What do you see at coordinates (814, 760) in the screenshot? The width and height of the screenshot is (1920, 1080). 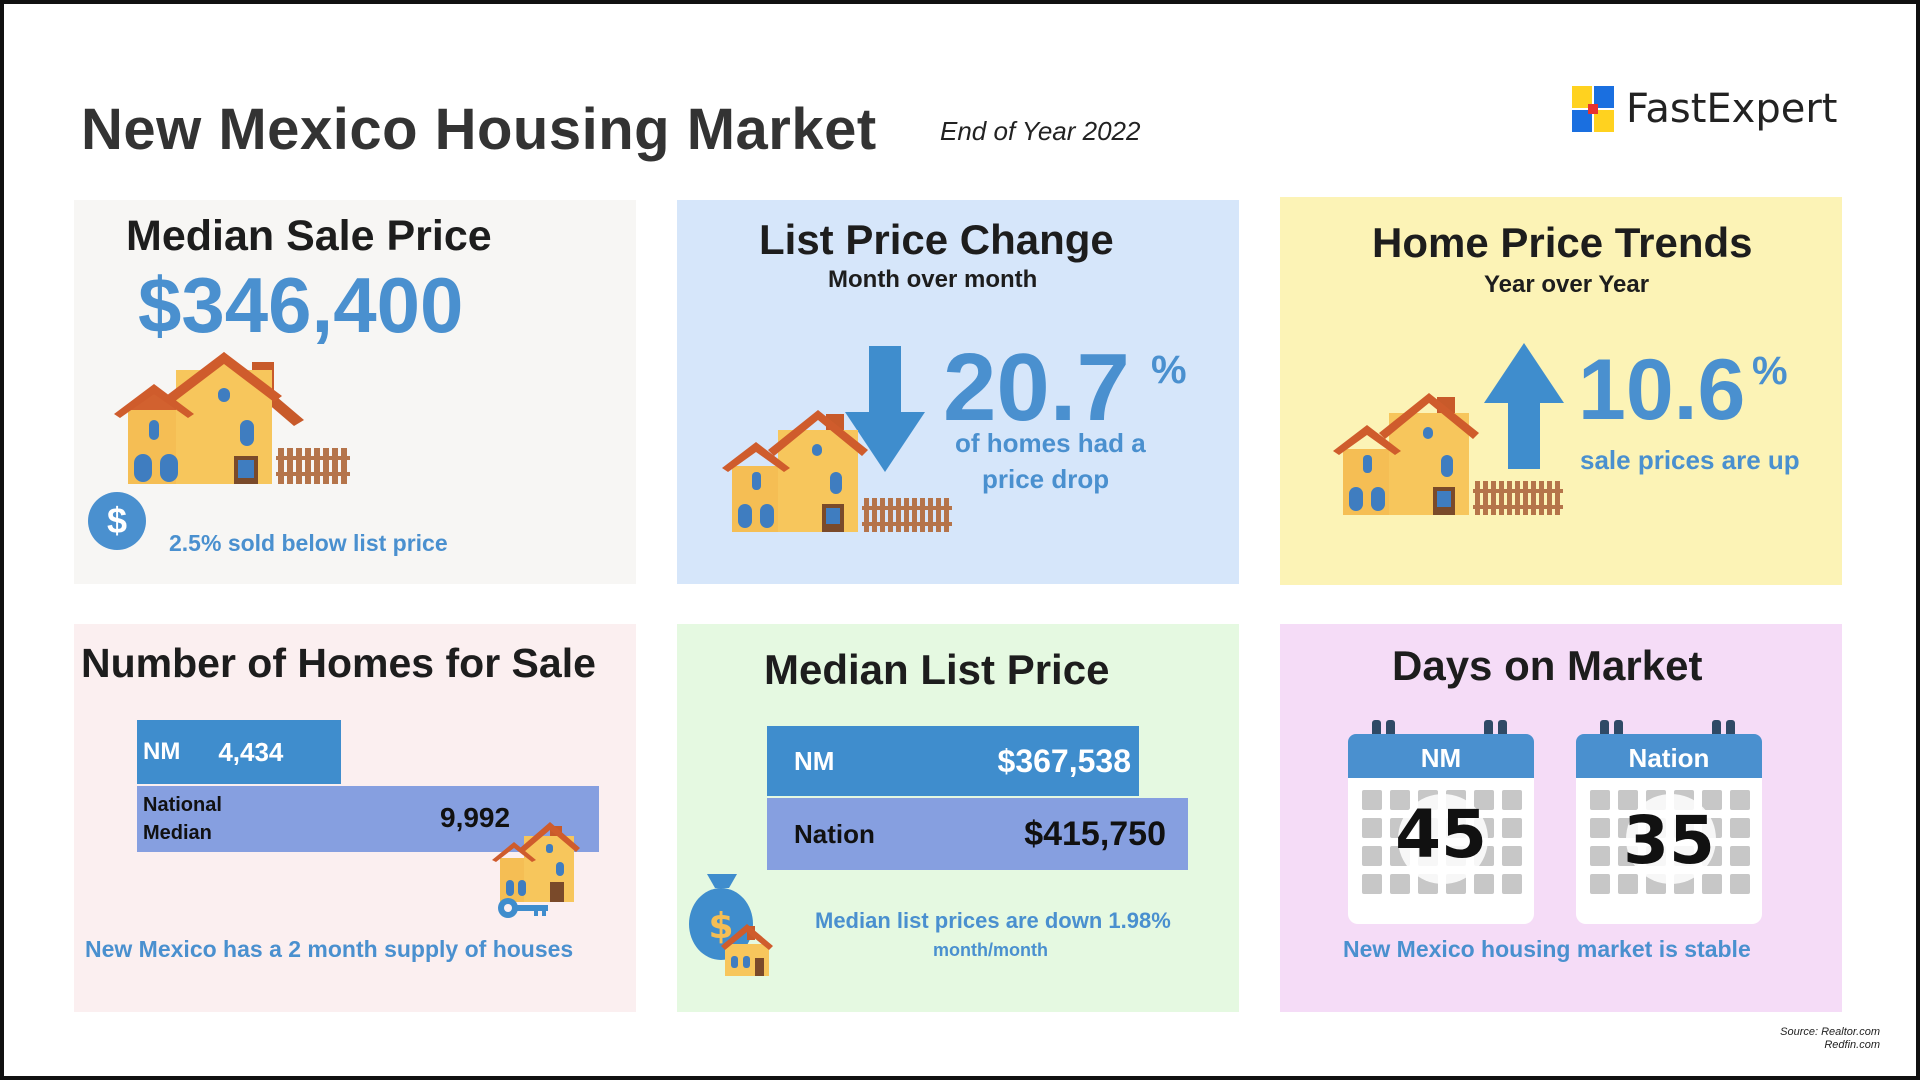 I see `nm-list-price-label: NM` at bounding box center [814, 760].